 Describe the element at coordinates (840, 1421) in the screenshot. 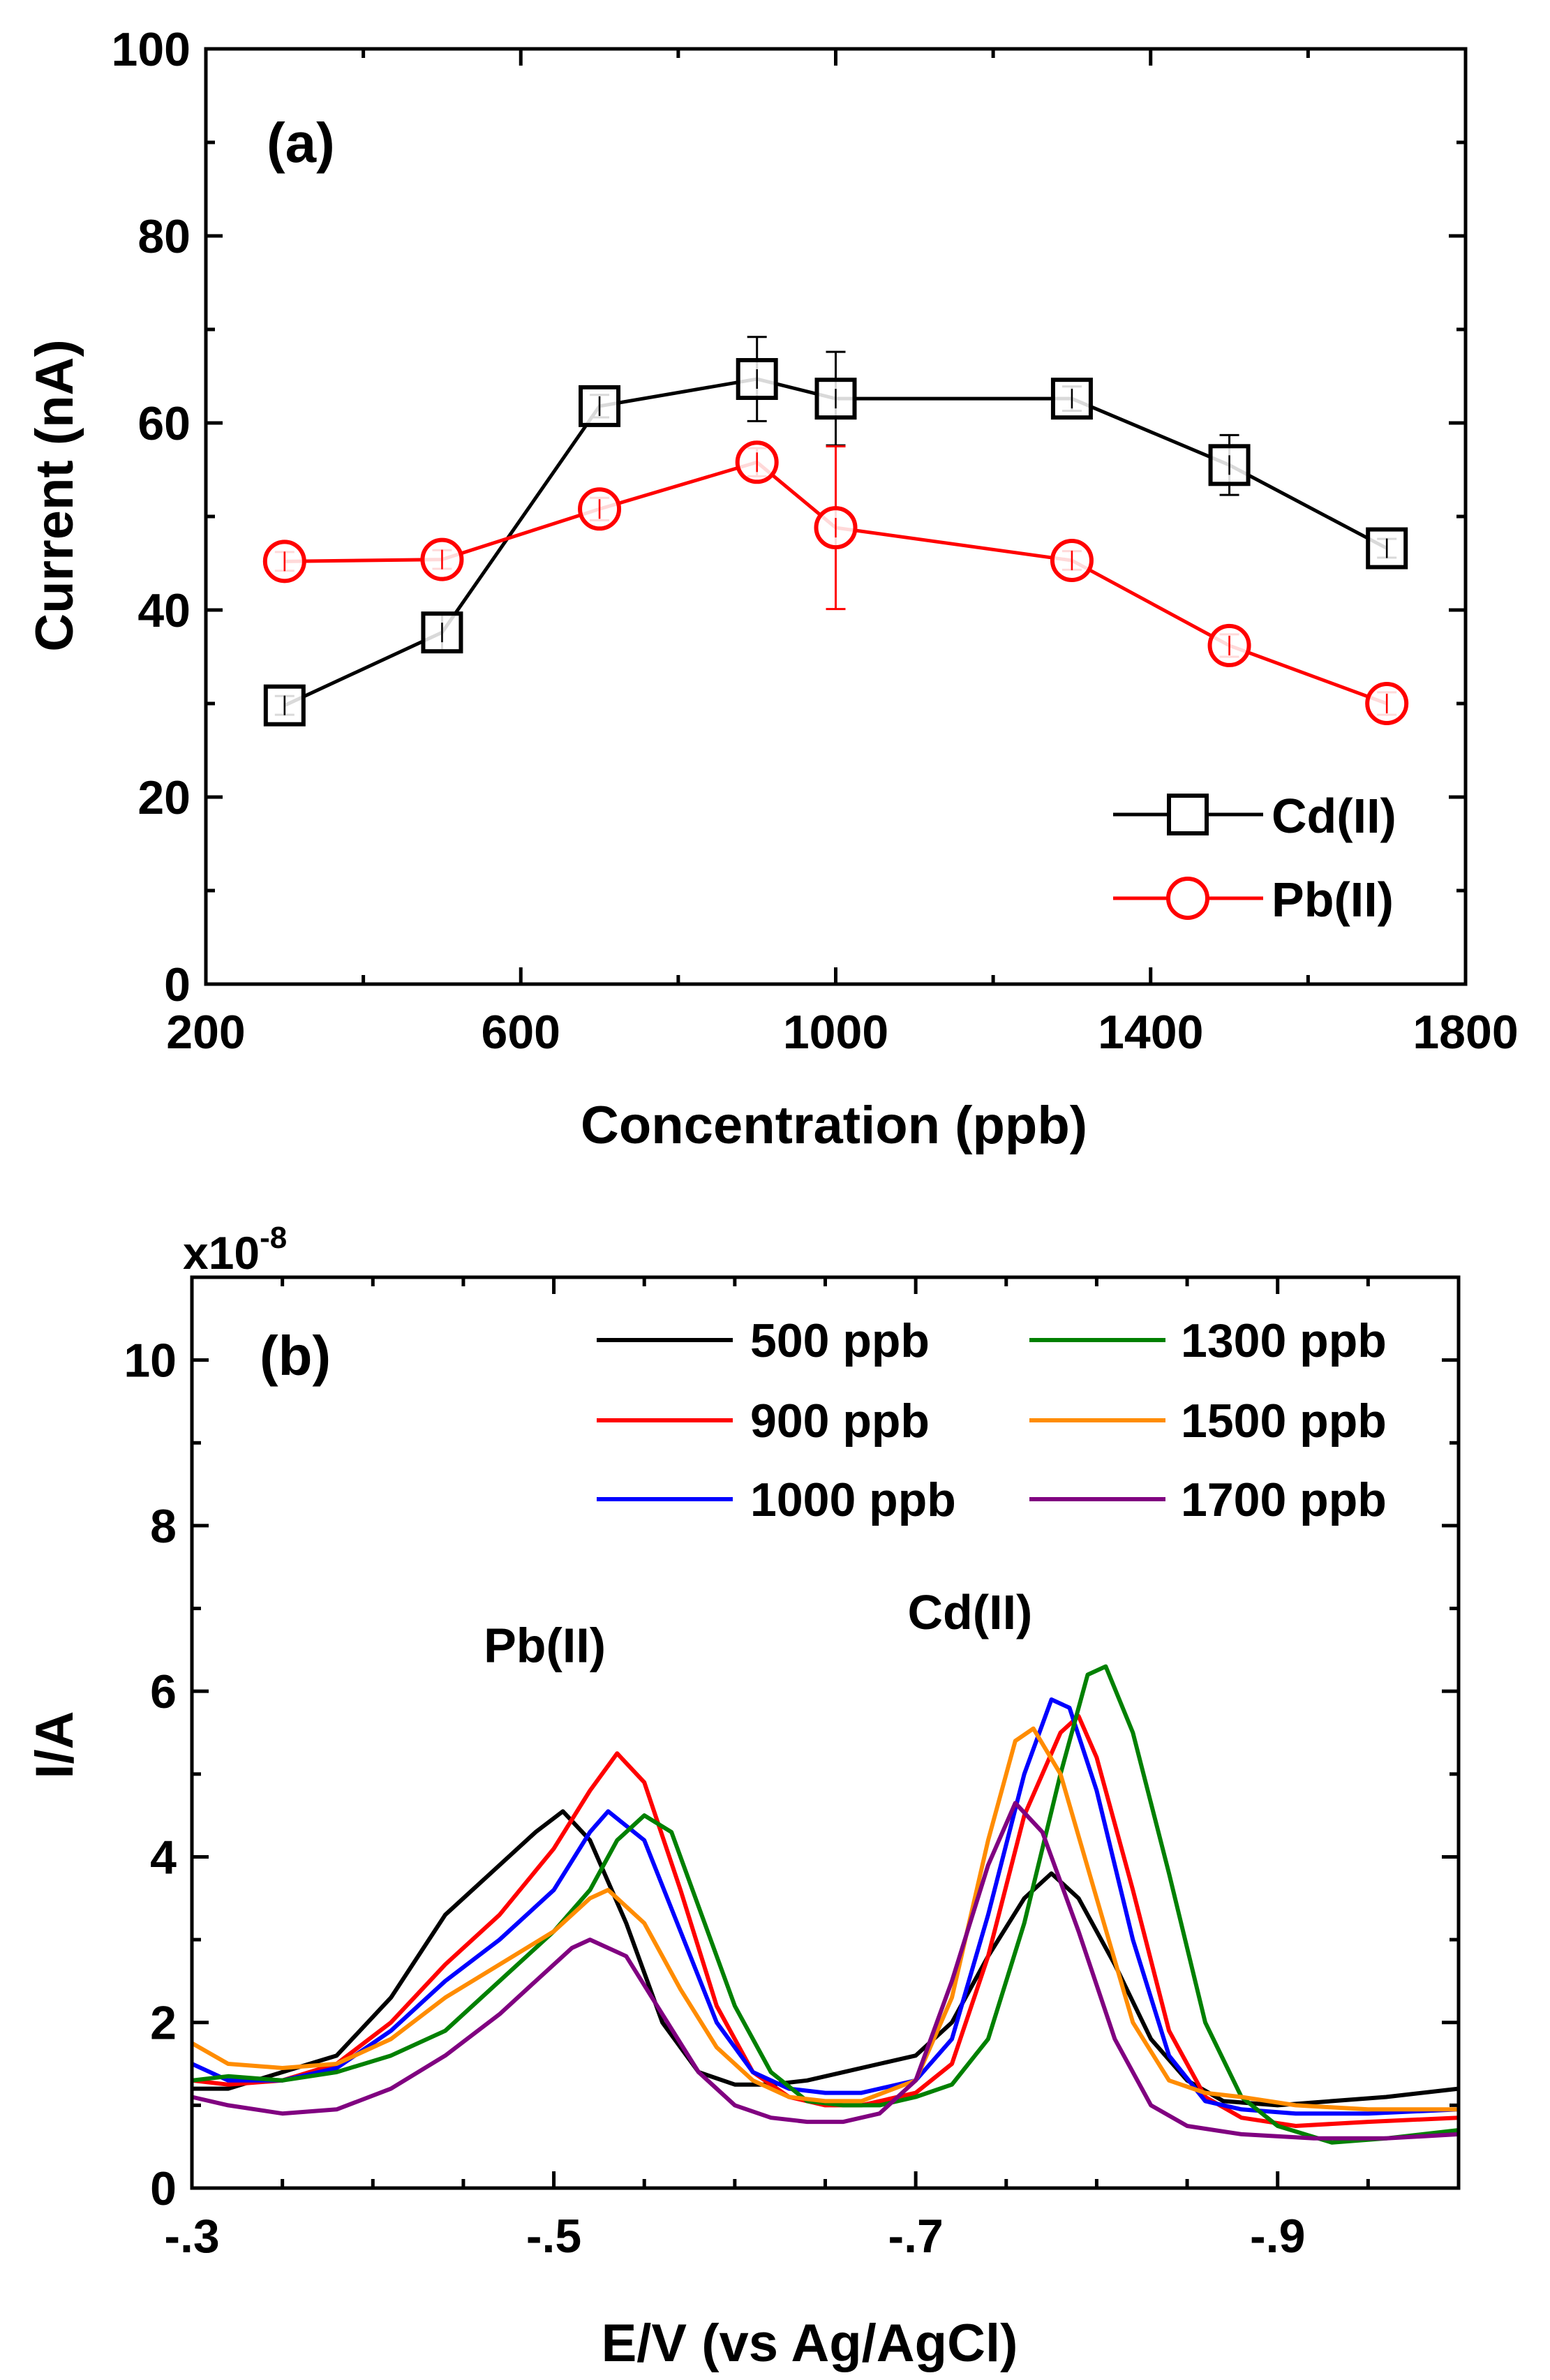

I see `legend-label: 900 ppb` at that location.